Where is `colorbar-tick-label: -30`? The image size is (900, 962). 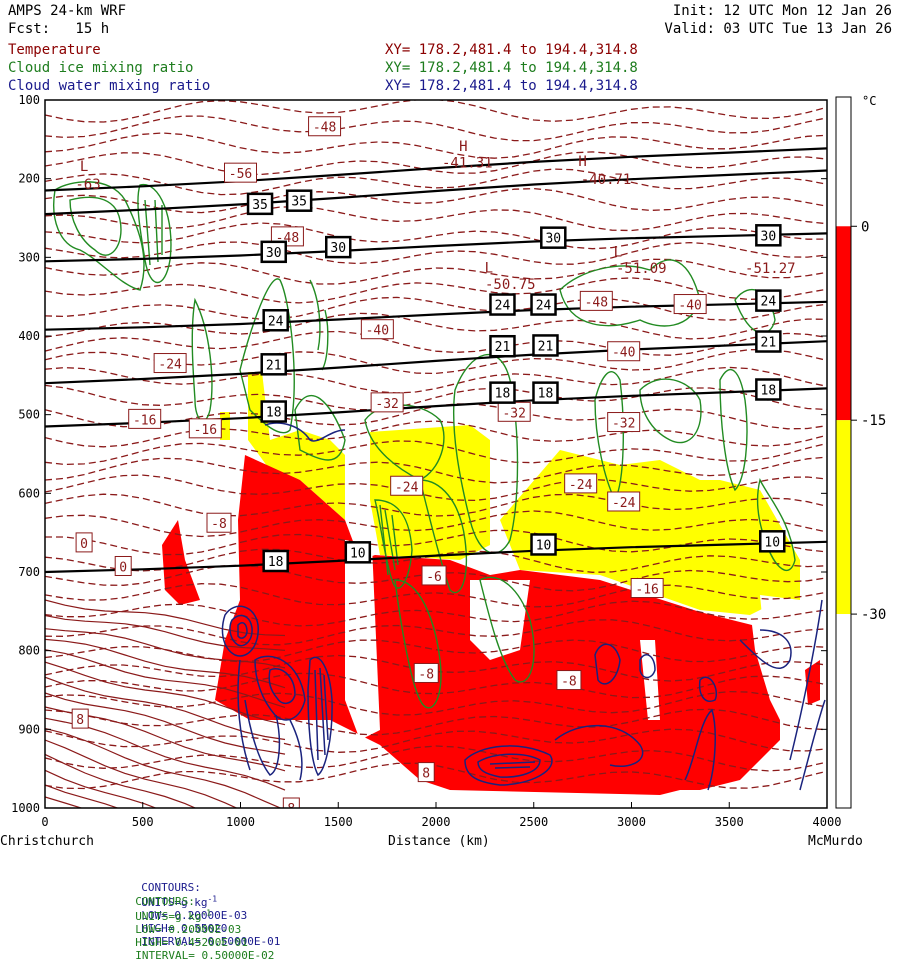 colorbar-tick-label: -30 is located at coordinates (873, 615).